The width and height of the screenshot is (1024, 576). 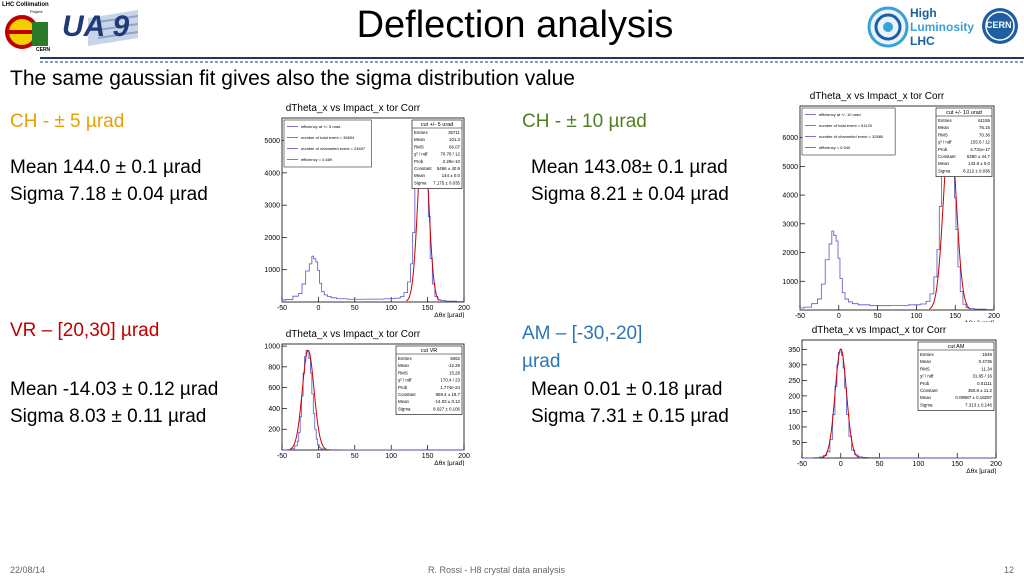 What do you see at coordinates (942, 27) in the screenshot?
I see `hl-logo-line2: Luminosity` at bounding box center [942, 27].